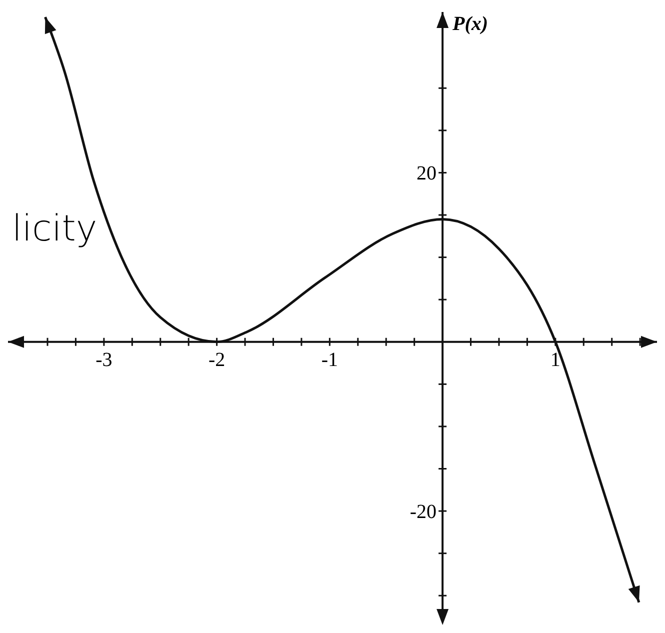 The height and width of the screenshot is (633, 665). What do you see at coordinates (55, 229) in the screenshot?
I see `annotation: licity` at bounding box center [55, 229].